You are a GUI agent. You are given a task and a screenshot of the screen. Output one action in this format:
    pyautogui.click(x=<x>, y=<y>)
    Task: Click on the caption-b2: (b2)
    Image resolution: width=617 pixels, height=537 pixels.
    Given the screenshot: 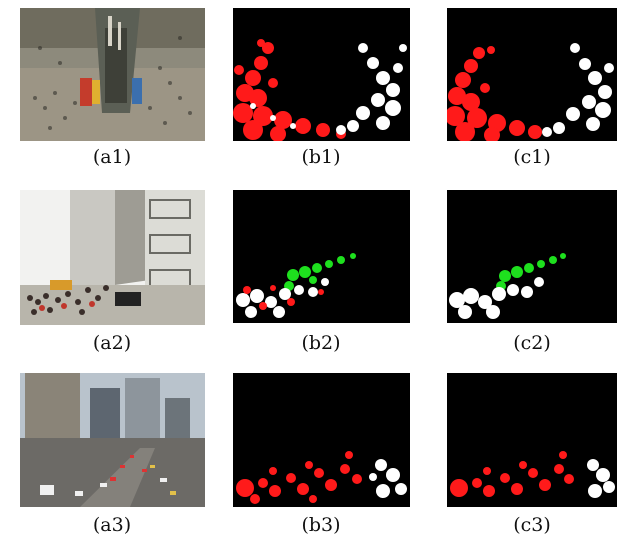 What is the action you would take?
    pyautogui.click(x=321, y=343)
    